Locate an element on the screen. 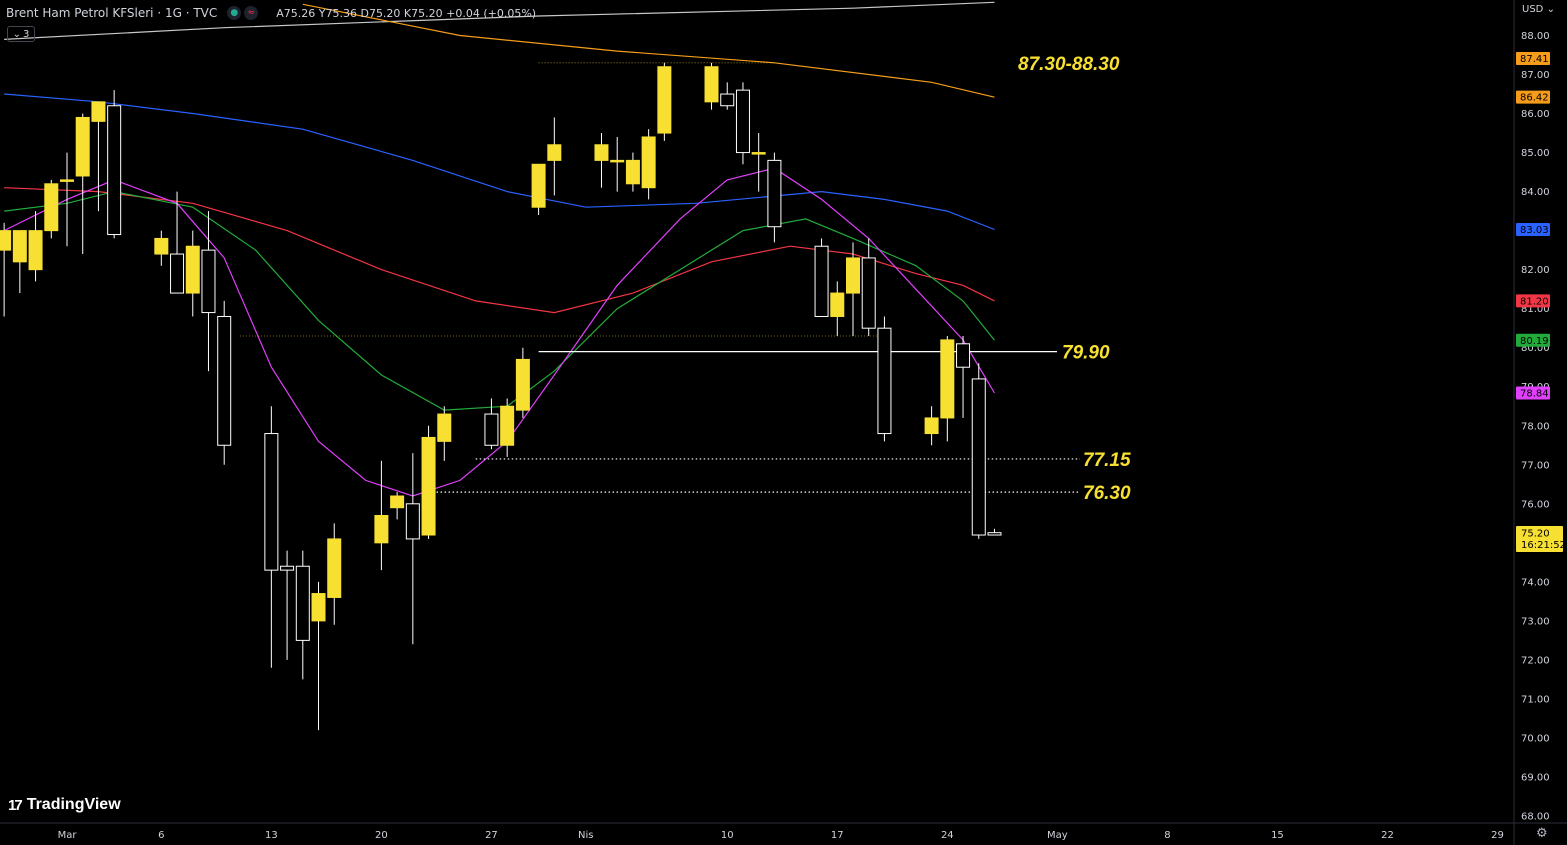  symbol-title: Brent Ham Petrol KFSleri · 1G · TVC is located at coordinates (112, 13).